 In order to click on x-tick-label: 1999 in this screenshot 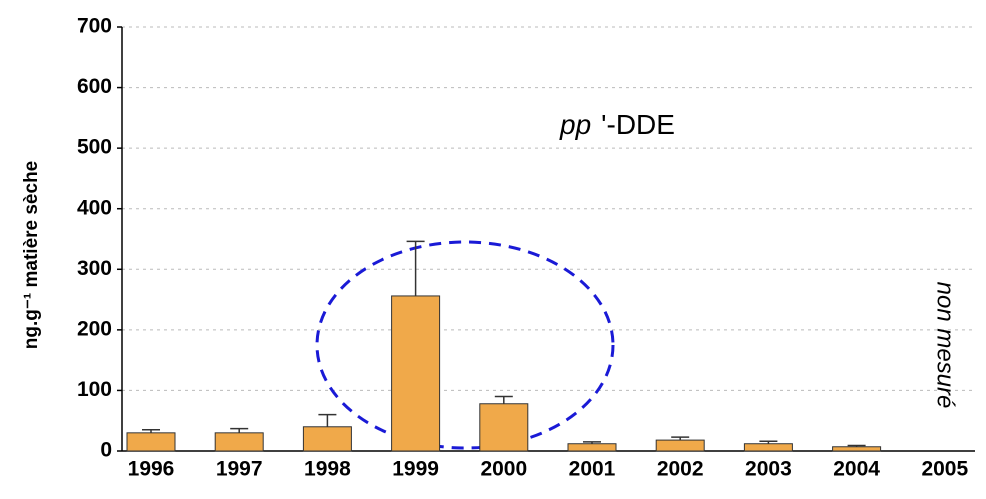, I will do `click(415, 469)`.